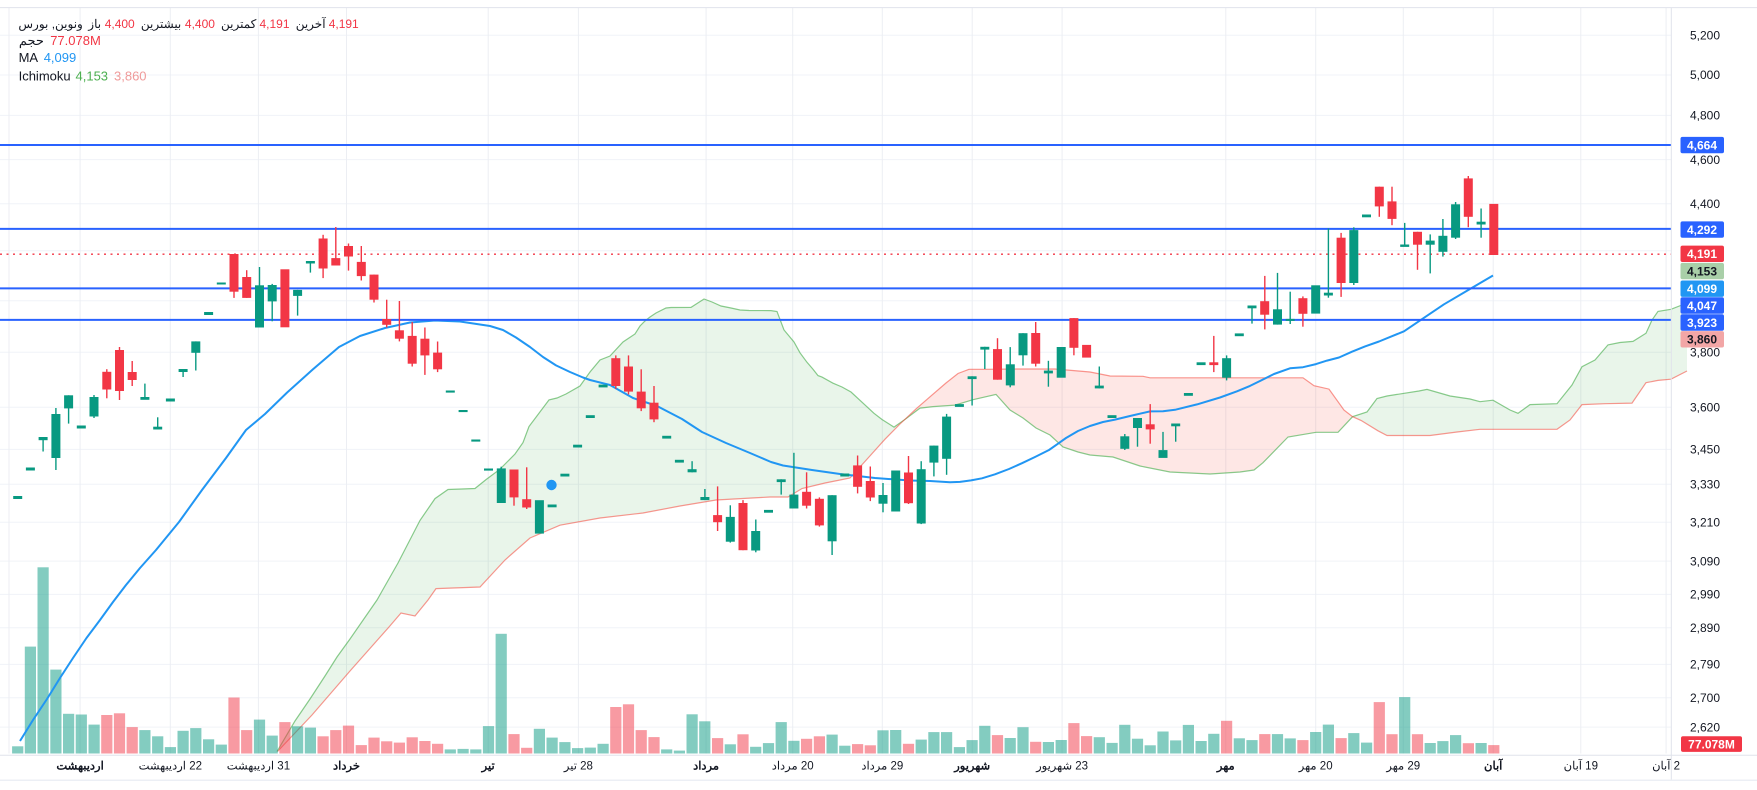 This screenshot has width=1757, height=790. I want to click on svg-text: آخرین, so click(311, 23).